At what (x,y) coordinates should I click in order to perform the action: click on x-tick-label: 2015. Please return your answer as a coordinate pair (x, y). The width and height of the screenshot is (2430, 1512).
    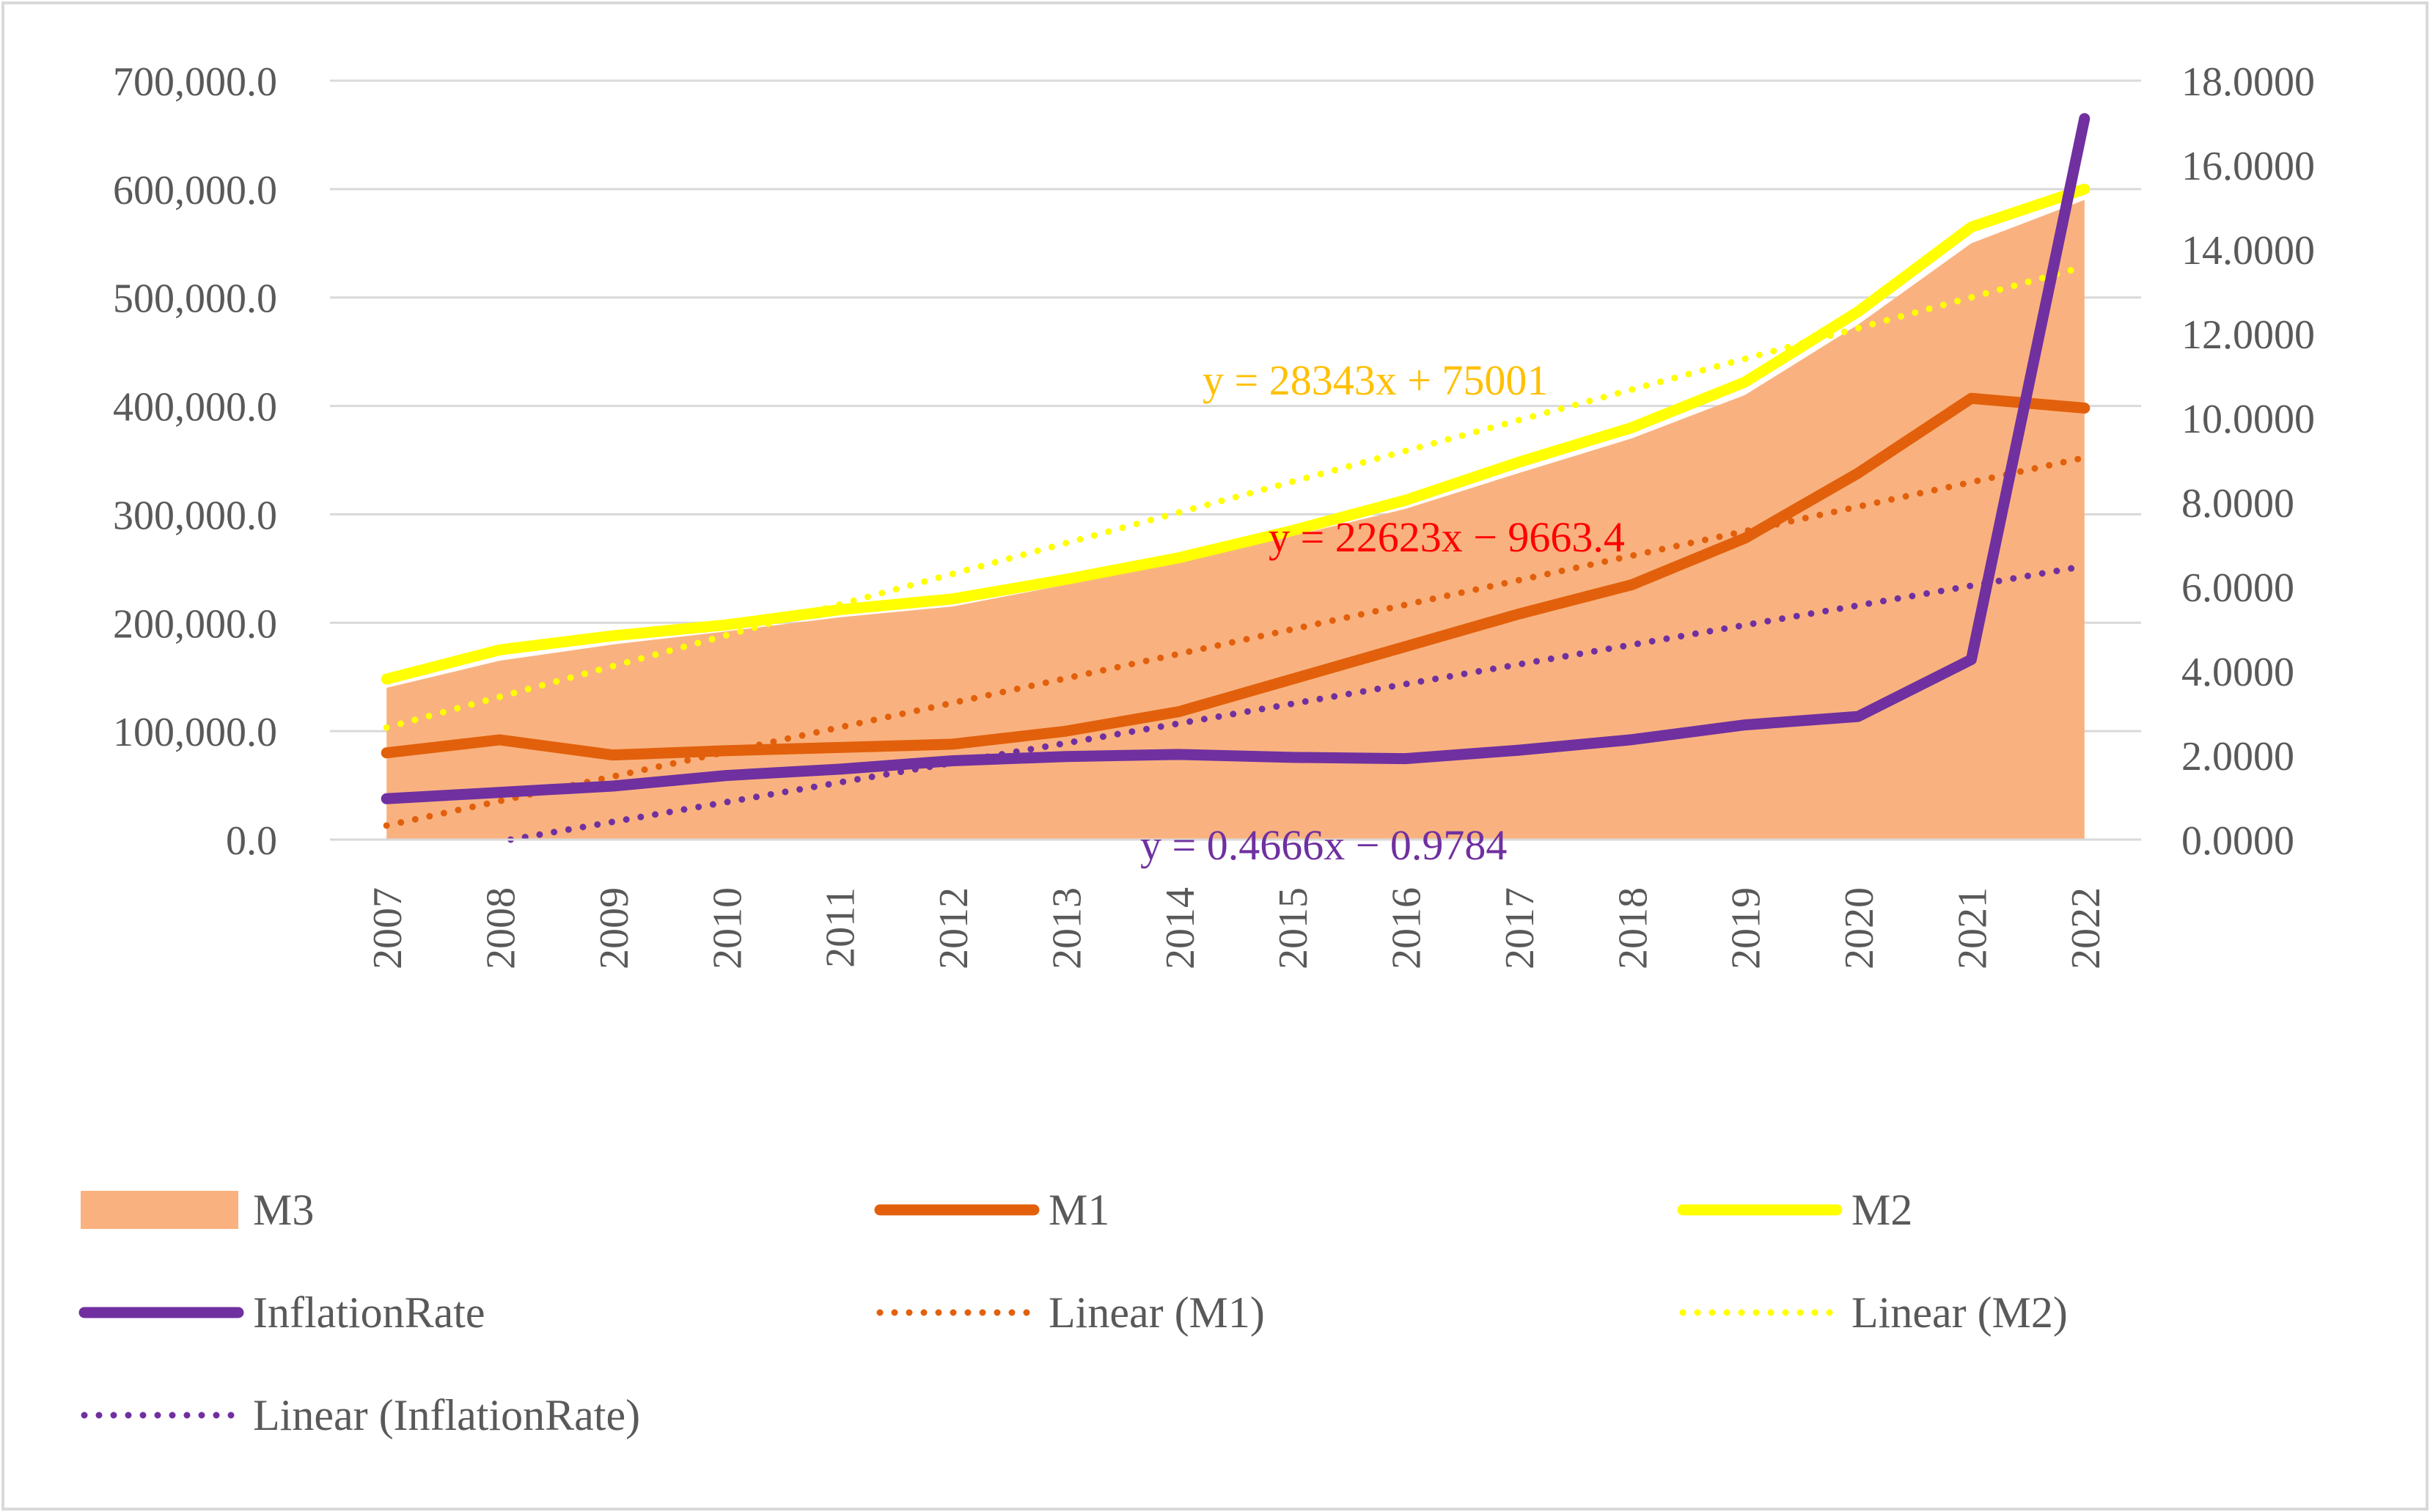
    Looking at the image, I should click on (1293, 928).